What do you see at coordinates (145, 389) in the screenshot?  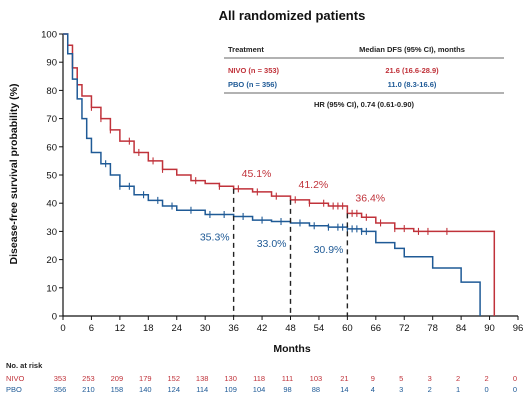 I see `at-risk-value: 140` at bounding box center [145, 389].